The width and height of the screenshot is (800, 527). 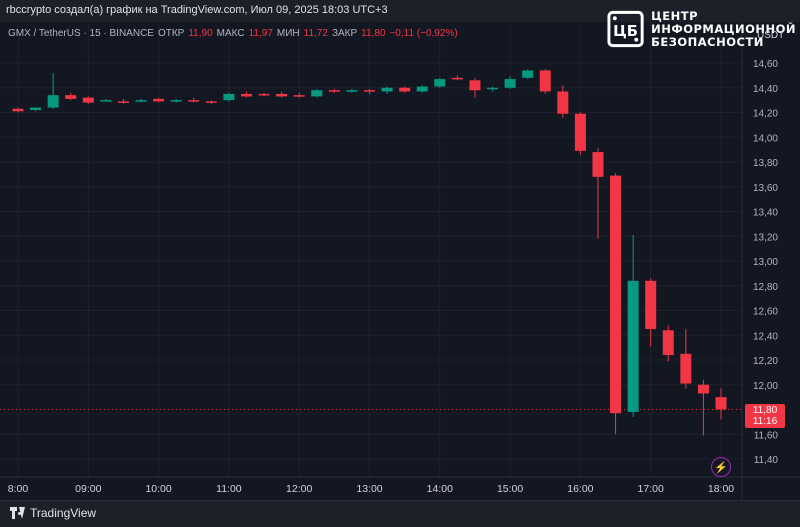 I want to click on bottom-bar: TradingView, so click(x=400, y=513).